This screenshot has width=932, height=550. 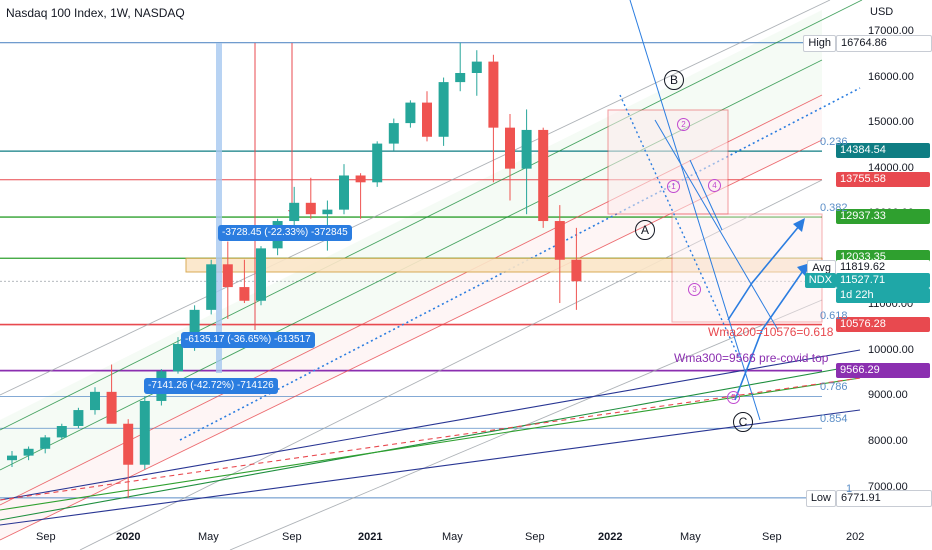 What do you see at coordinates (891, 167) in the screenshot?
I see `y-tick-label: 14000.00` at bounding box center [891, 167].